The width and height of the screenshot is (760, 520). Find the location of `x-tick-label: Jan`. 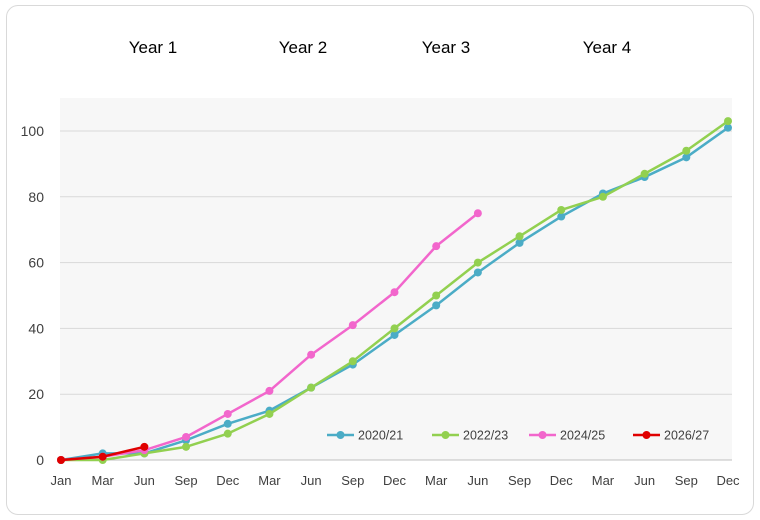

x-tick-label: Jan is located at coordinates (61, 480).